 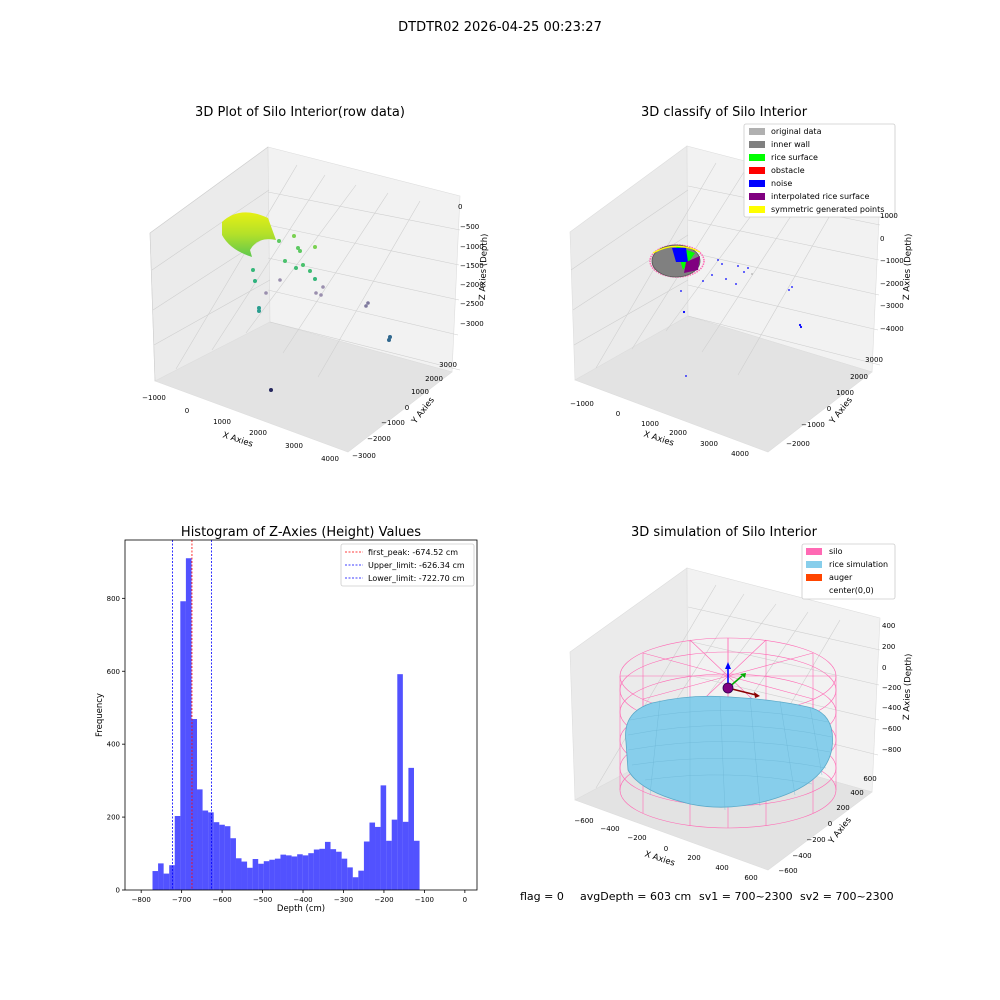 What do you see at coordinates (891, 750) in the screenshot?
I see `plot4-ztick: −800` at bounding box center [891, 750].